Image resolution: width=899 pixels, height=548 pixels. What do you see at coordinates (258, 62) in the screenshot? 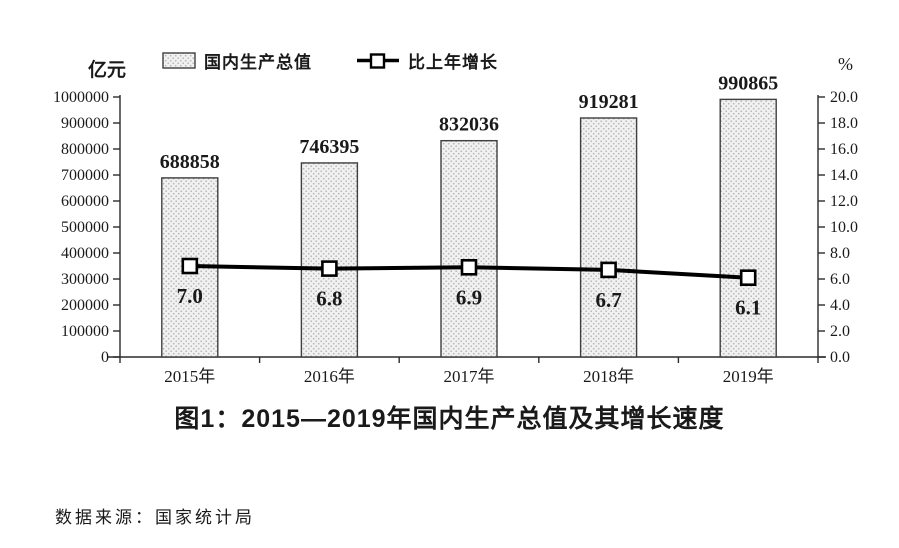
I see `legend-label-gdp: 国内生产总值` at bounding box center [258, 62].